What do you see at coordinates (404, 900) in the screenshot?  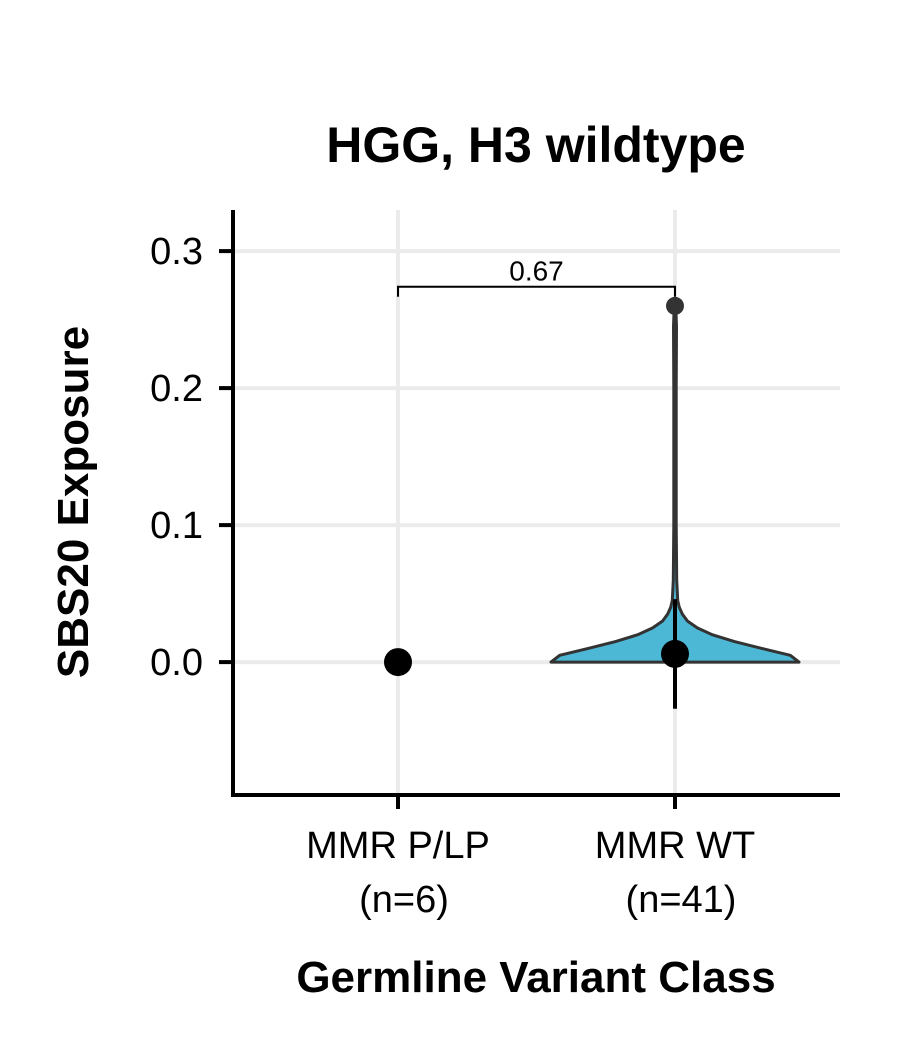 I see `x-tick-sublabel-1: (n=6)` at bounding box center [404, 900].